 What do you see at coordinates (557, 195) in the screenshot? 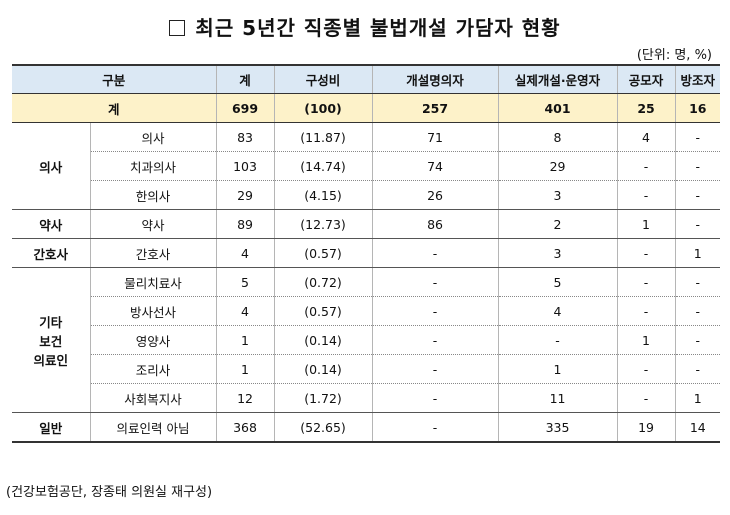
I see `table-cell: 3` at bounding box center [557, 195].